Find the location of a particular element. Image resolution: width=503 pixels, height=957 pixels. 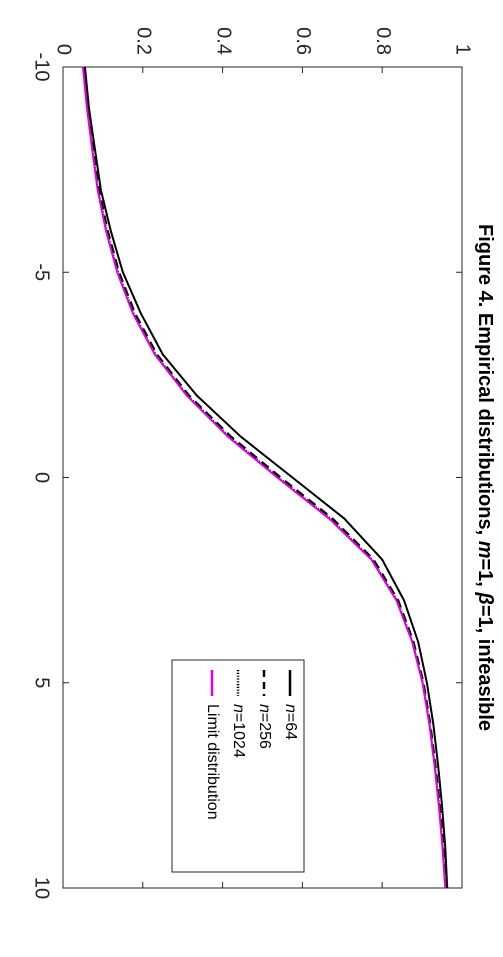

legend-label-4: Limit distribution is located at coordinates (212, 762).